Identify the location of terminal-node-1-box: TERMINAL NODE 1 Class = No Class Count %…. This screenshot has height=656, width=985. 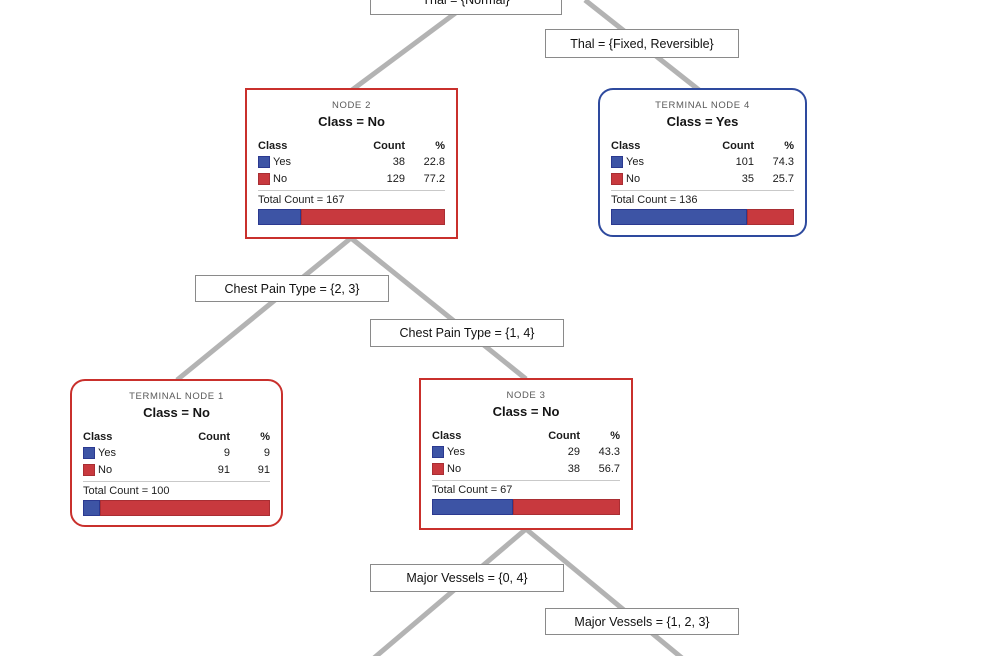
(176, 453).